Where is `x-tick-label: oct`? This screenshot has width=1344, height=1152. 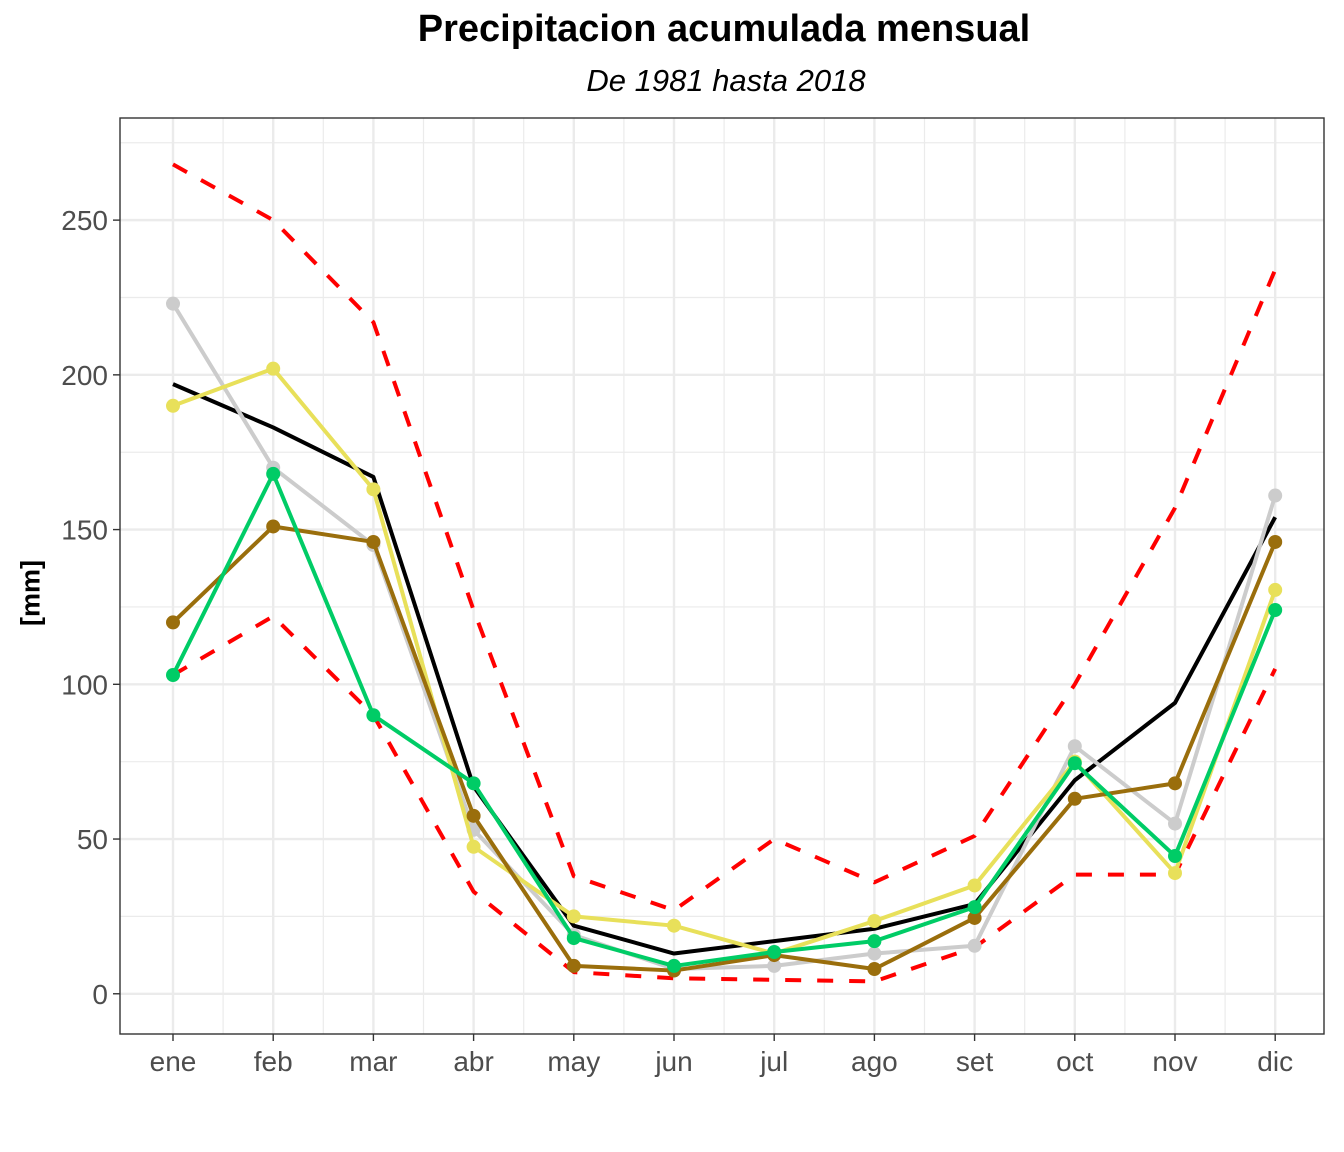
x-tick-label: oct is located at coordinates (1075, 1061).